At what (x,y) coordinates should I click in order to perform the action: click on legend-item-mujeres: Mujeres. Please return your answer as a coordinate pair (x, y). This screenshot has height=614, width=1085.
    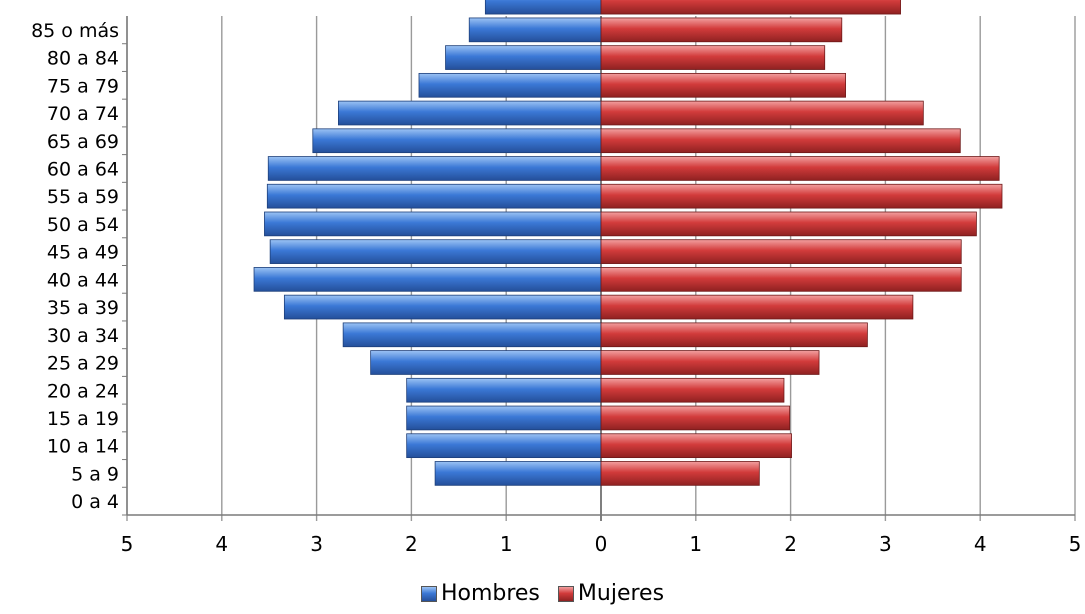
    Looking at the image, I should click on (611, 593).